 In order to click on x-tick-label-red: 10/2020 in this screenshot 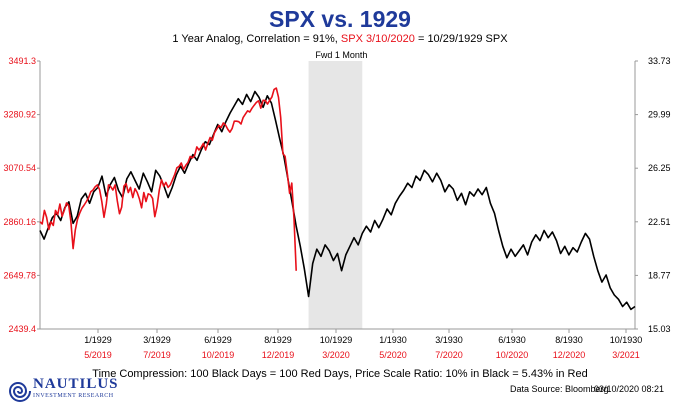, I will do `click(512, 355)`.